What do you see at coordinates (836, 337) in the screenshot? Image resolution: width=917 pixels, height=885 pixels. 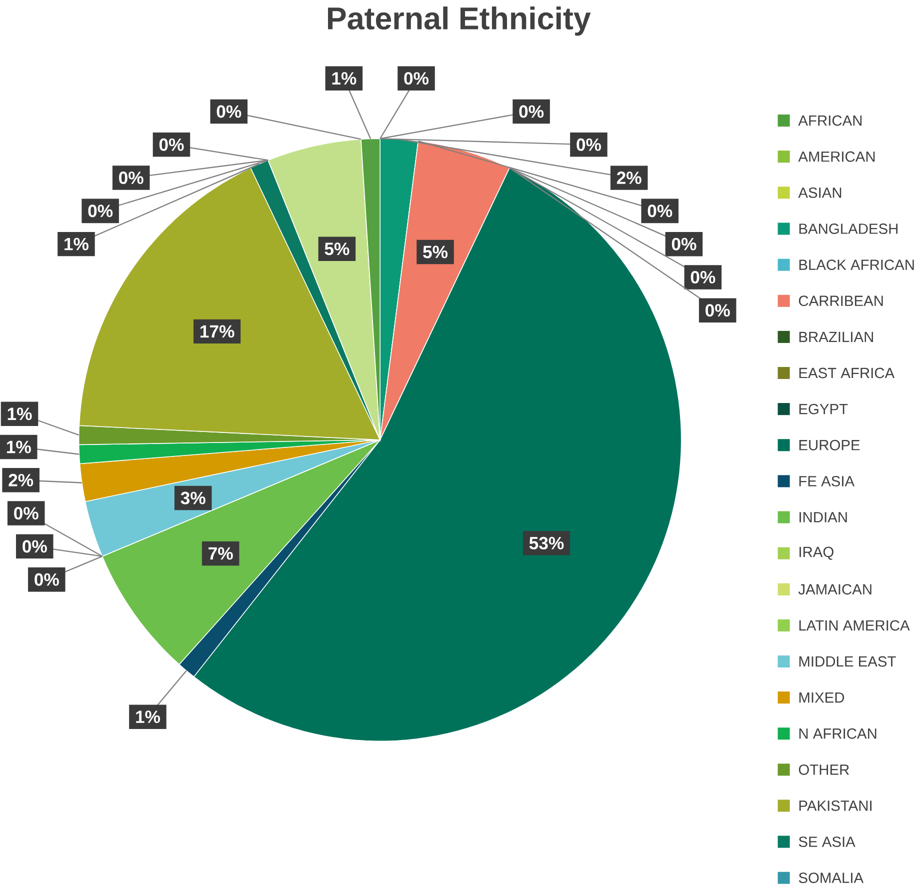 I see `legend-label: BRAZILIAN` at bounding box center [836, 337].